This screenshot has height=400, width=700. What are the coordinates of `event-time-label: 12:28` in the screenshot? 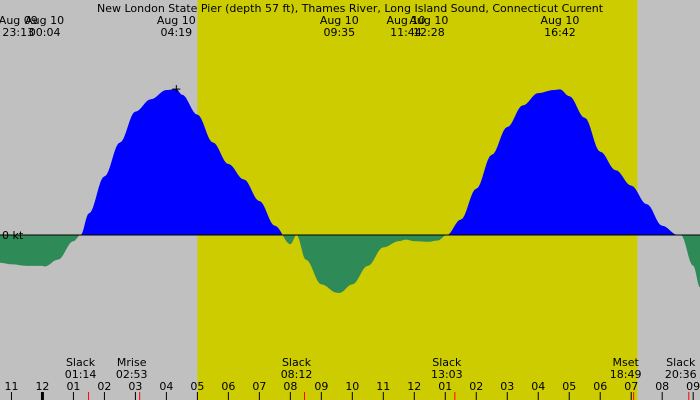 It's located at (429, 32).